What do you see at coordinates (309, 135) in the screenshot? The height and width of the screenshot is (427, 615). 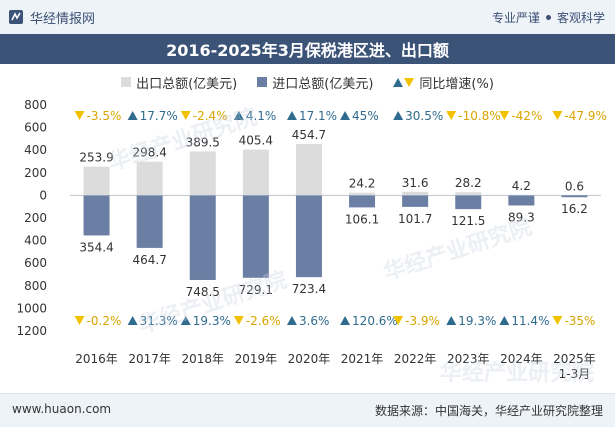 I see `export-value-label: 454.7` at bounding box center [309, 135].